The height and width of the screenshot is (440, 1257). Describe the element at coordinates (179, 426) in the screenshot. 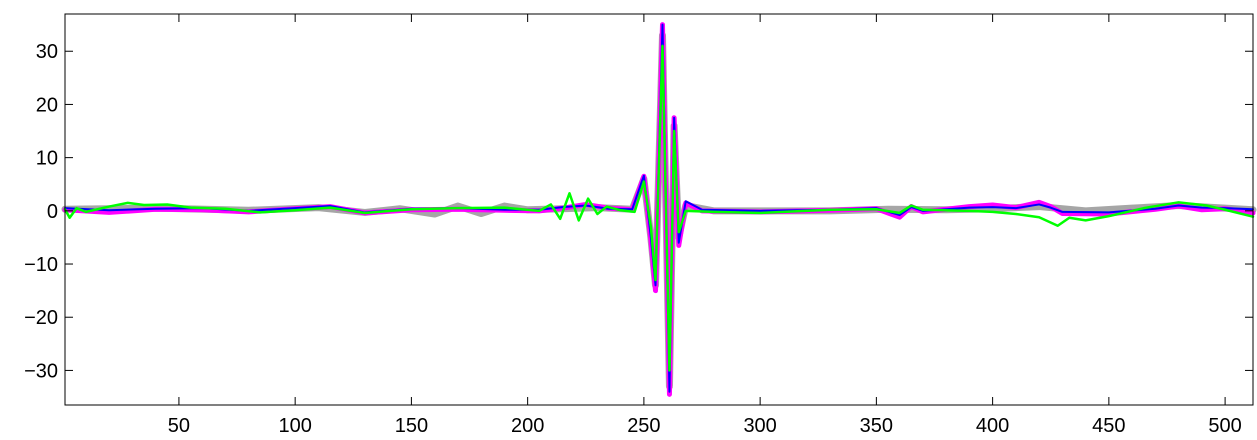

I see `x-tick-label: 50` at that location.